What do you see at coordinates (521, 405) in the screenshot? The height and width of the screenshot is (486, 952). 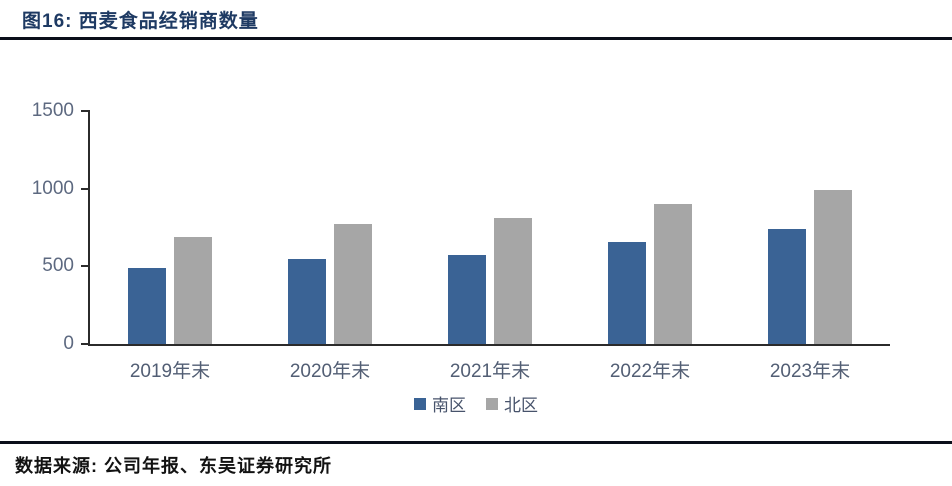 I see `legend-label-north: 北区` at bounding box center [521, 405].